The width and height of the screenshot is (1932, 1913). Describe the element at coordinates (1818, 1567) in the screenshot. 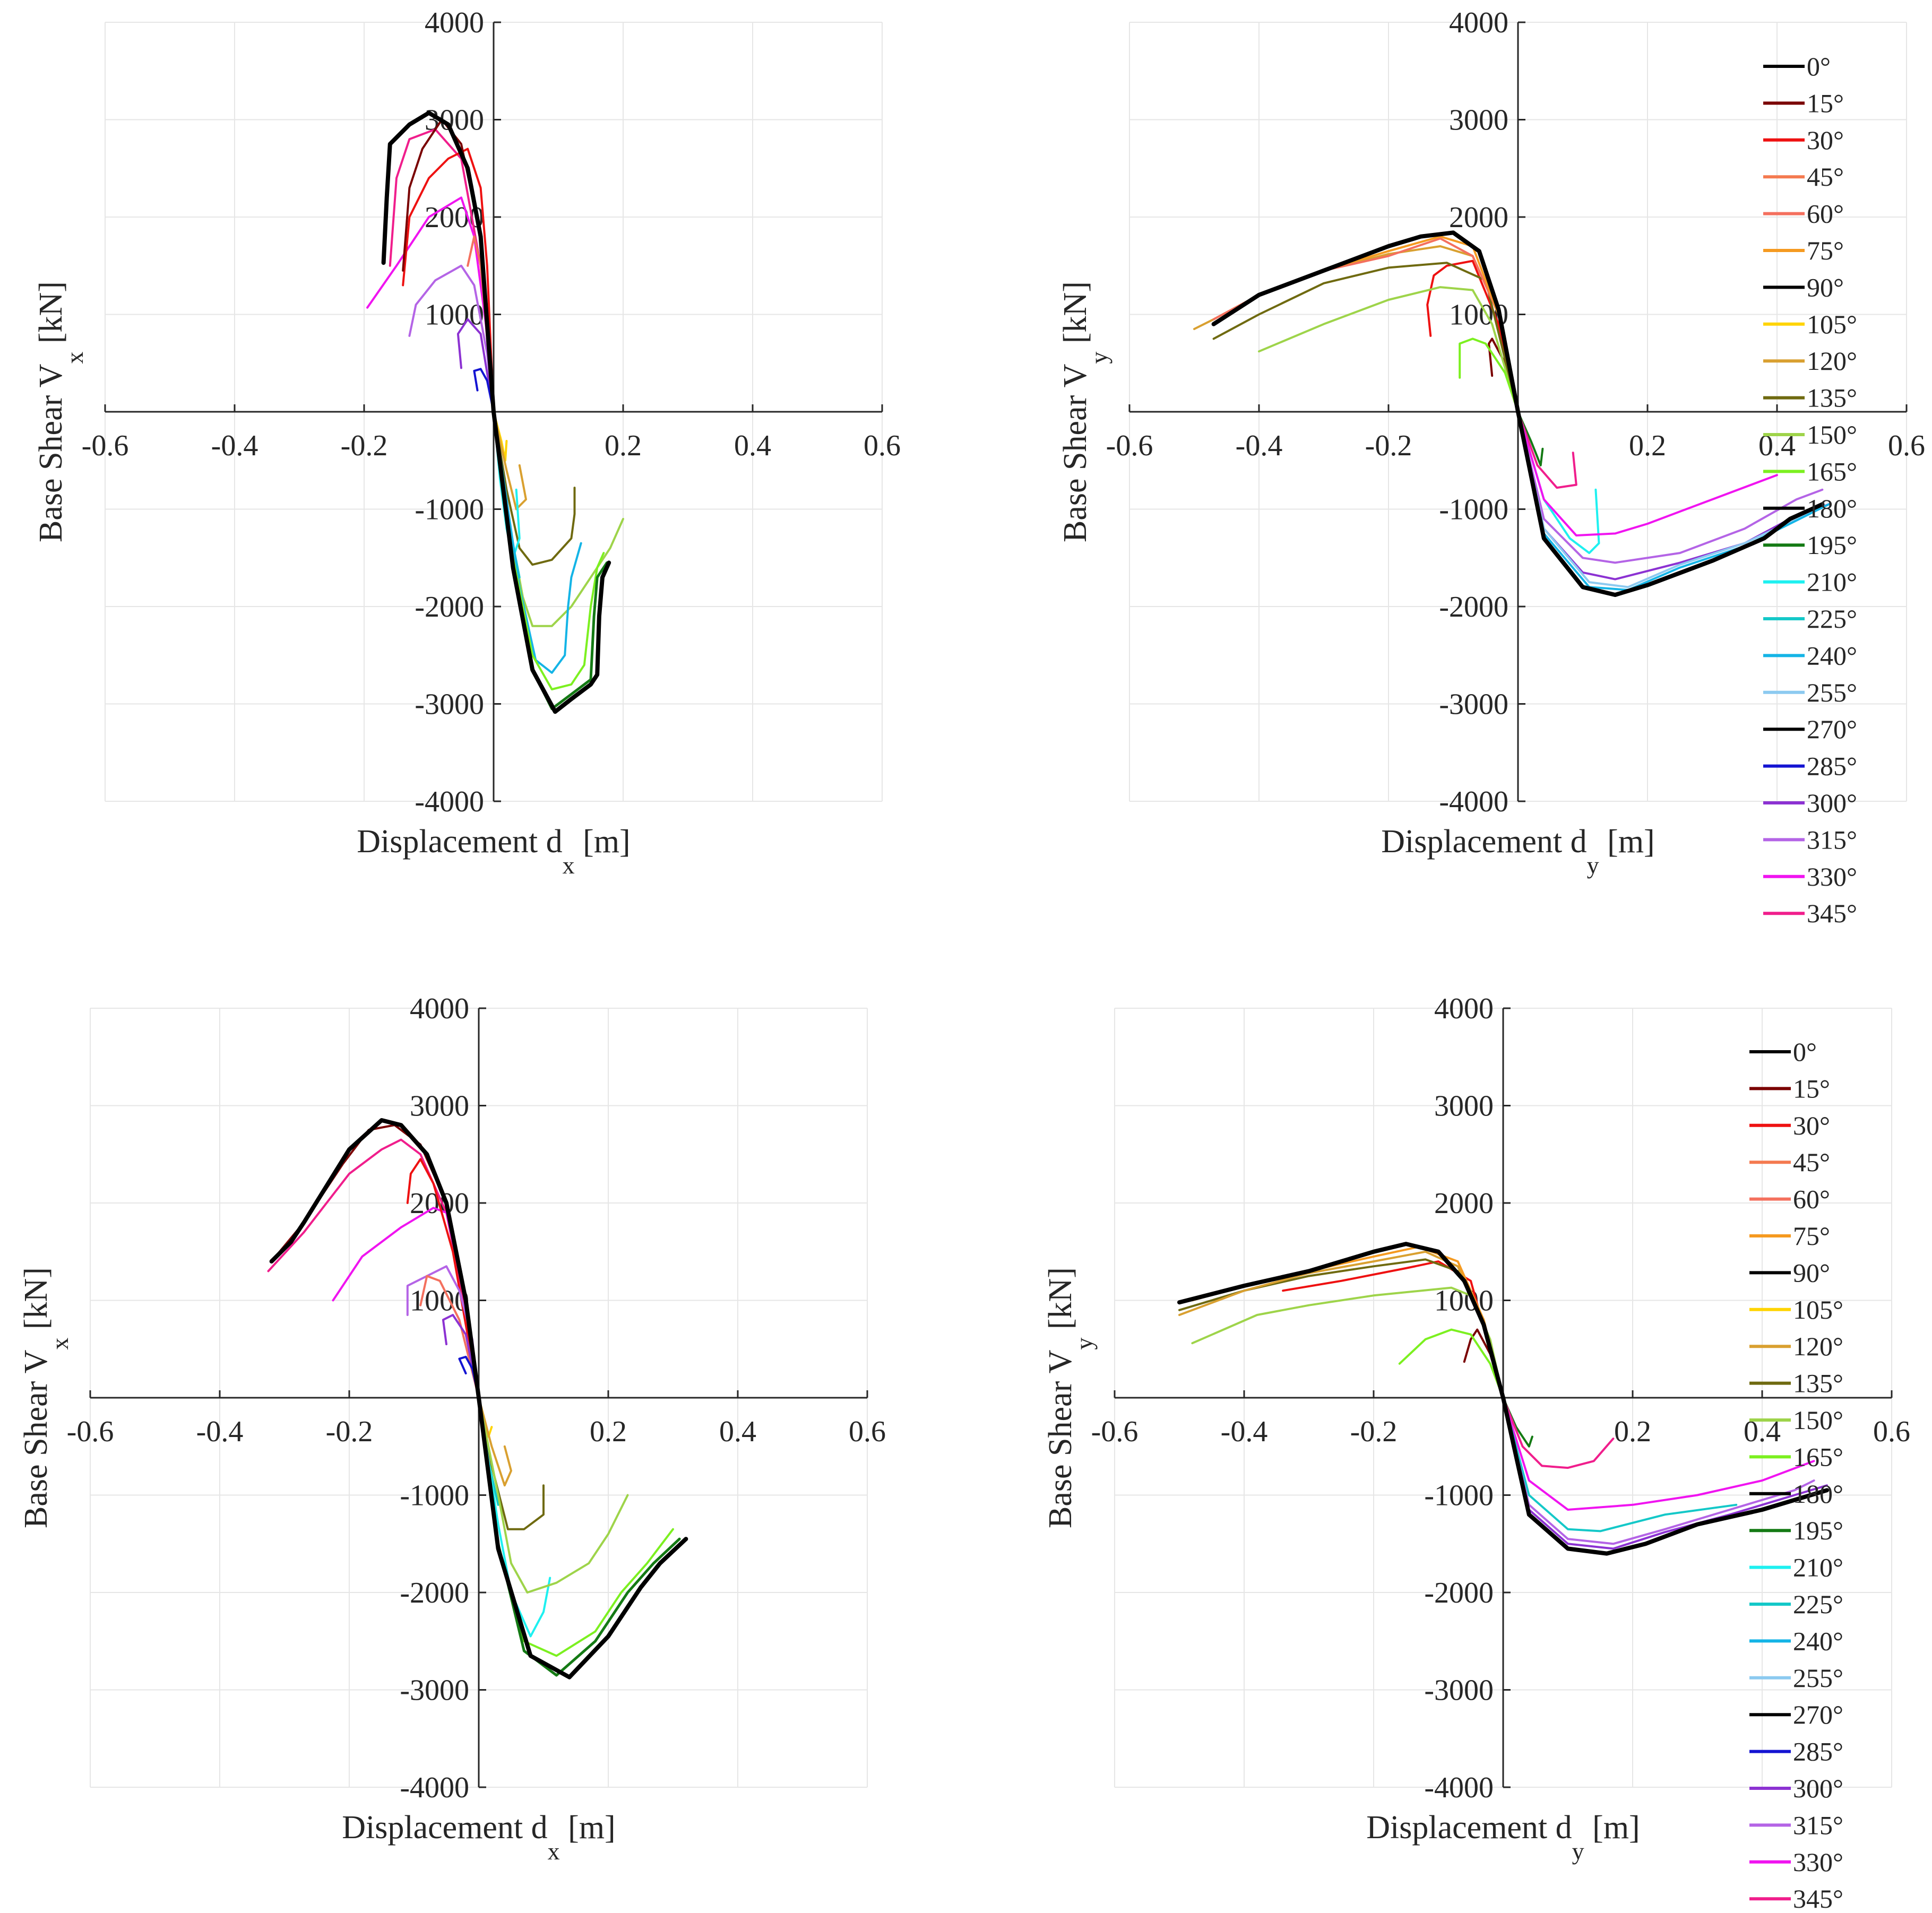

I see `legend-label: 210°` at that location.